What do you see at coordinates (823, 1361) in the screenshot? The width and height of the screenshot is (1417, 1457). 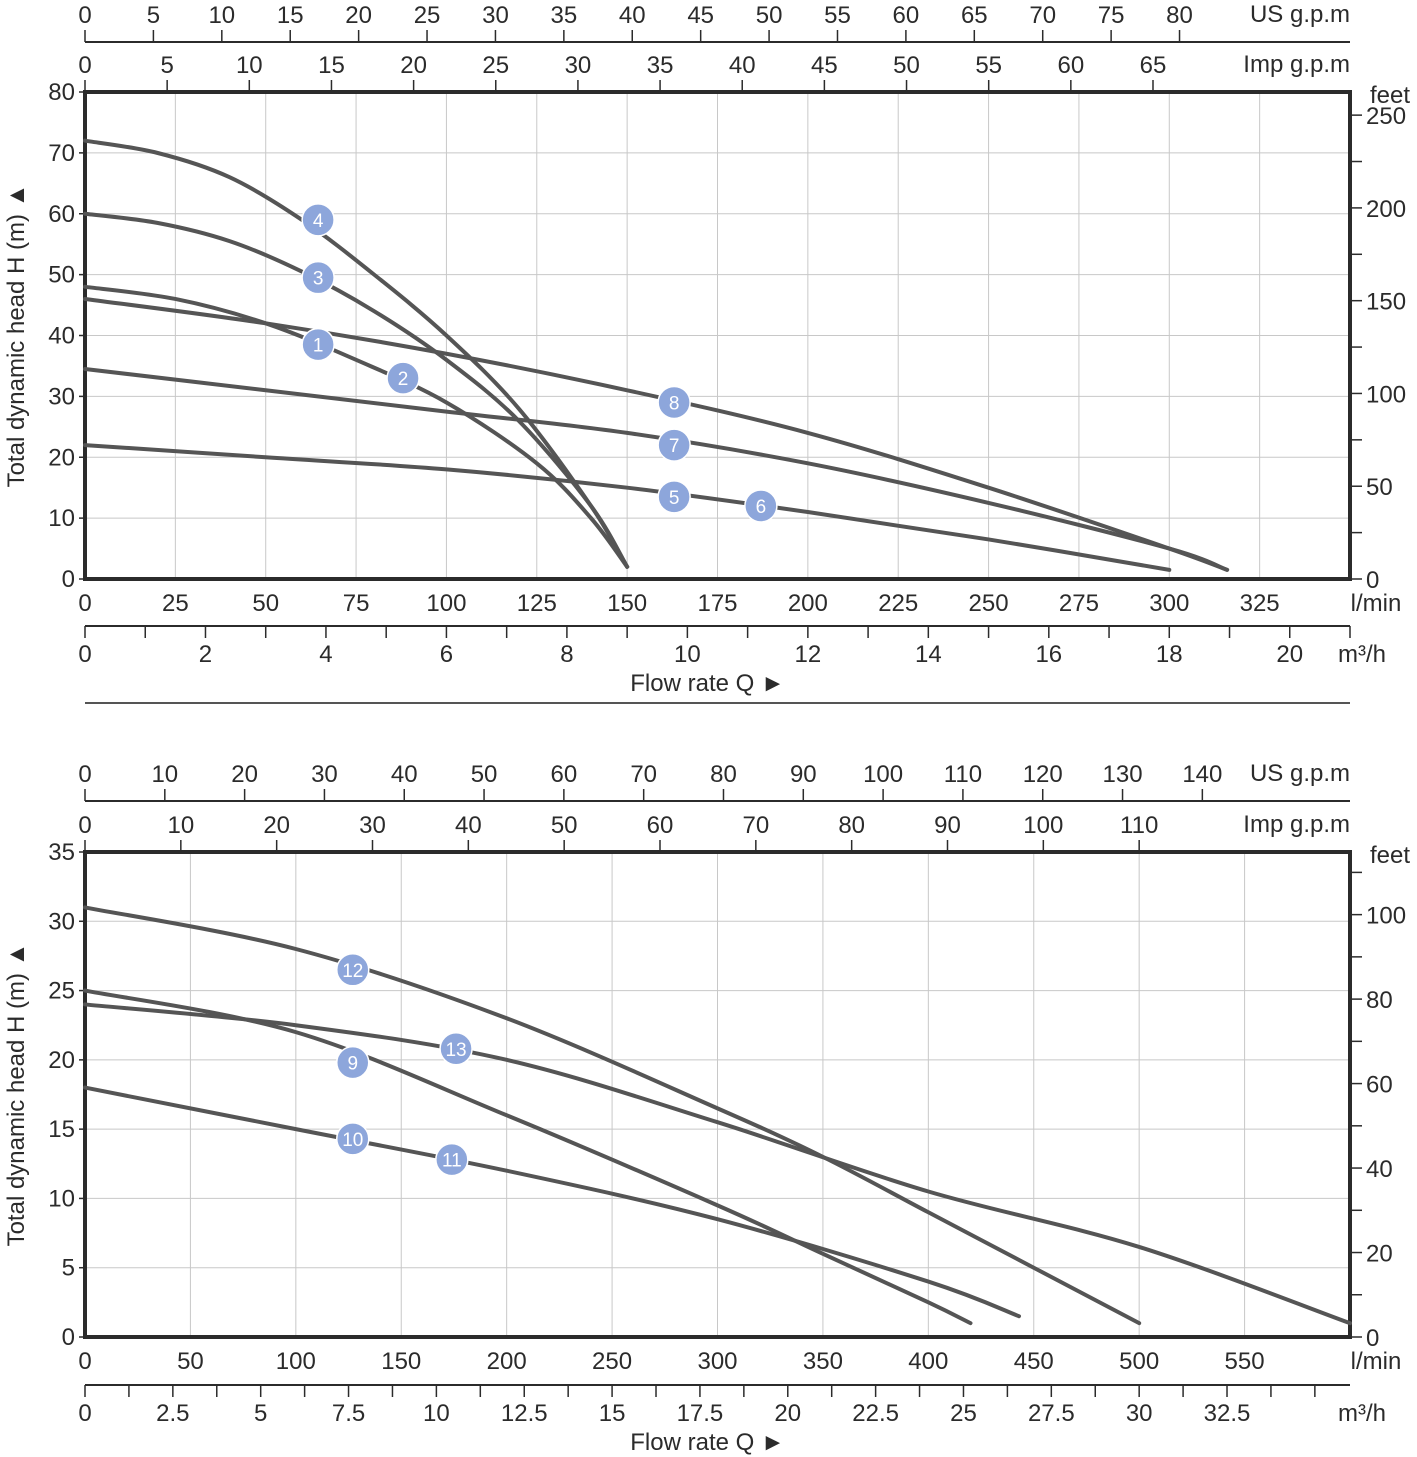 I see `x-tick-label: 350` at bounding box center [823, 1361].